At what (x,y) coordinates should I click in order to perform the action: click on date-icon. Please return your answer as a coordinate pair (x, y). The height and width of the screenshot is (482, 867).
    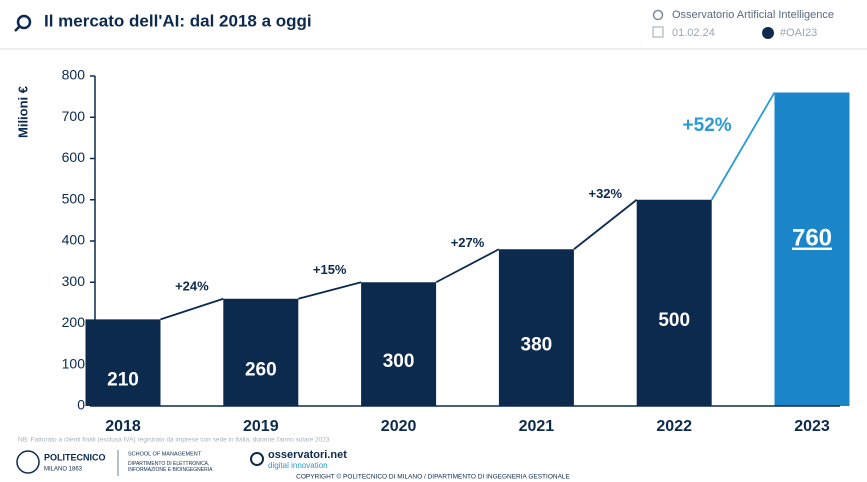
    Looking at the image, I should click on (658, 32).